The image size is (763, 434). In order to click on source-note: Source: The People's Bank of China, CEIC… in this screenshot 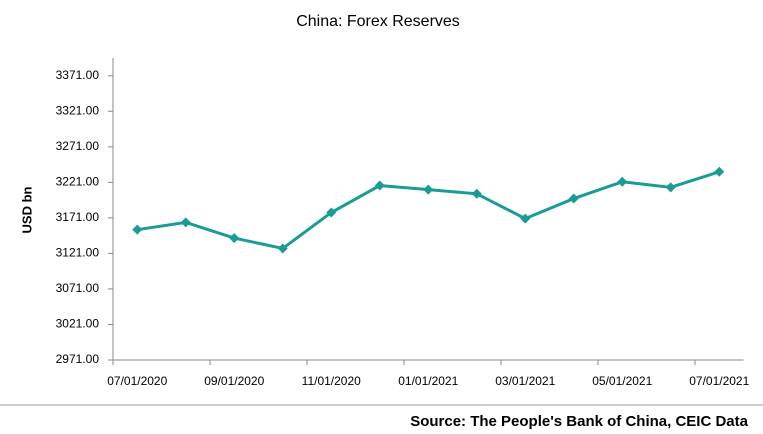, I will do `click(579, 421)`.